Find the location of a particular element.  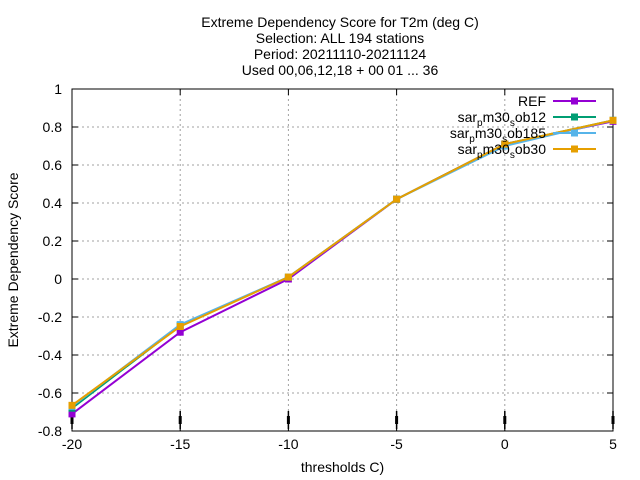

legend-label: sarpm30sob185 is located at coordinates (498, 135).